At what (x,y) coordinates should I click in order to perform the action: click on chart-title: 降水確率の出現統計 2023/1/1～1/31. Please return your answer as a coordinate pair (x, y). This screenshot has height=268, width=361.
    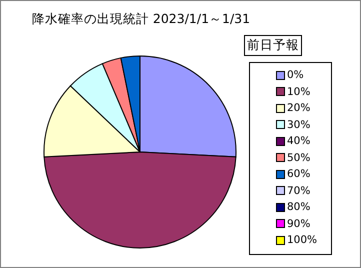
    Looking at the image, I should click on (141, 19).